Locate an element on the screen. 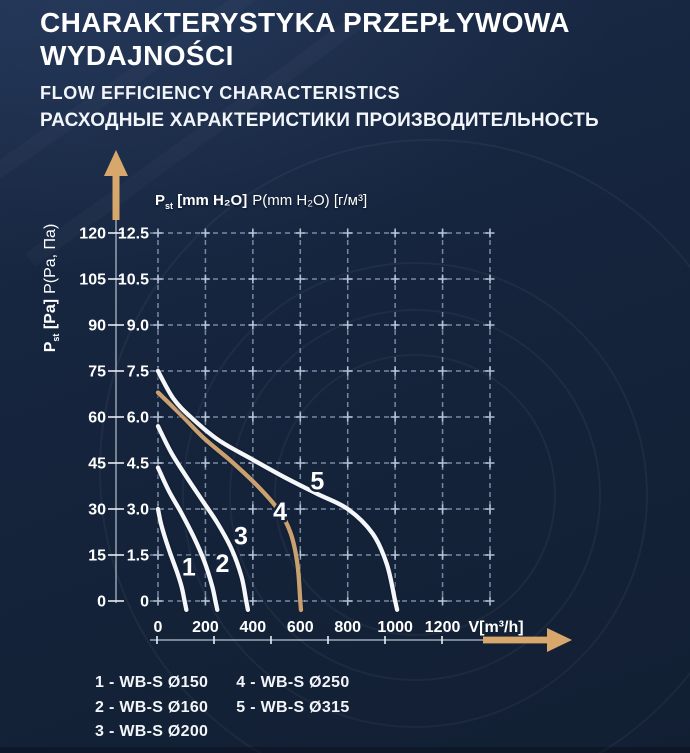 This screenshot has height=753, width=690. legend-item: 2 - WB-S Ø160 is located at coordinates (152, 707).